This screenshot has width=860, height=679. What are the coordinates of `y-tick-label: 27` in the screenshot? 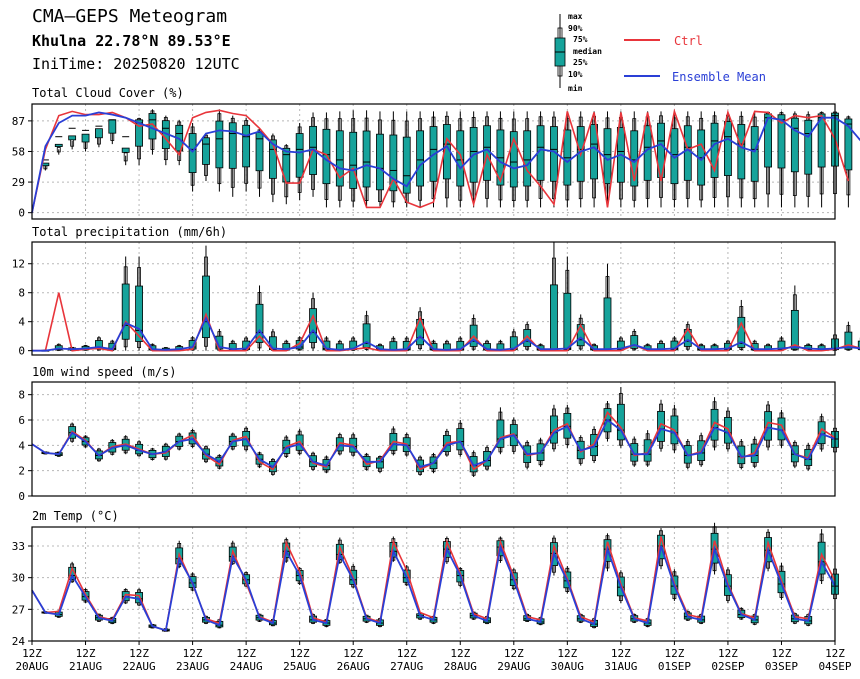 It's located at (18, 609).